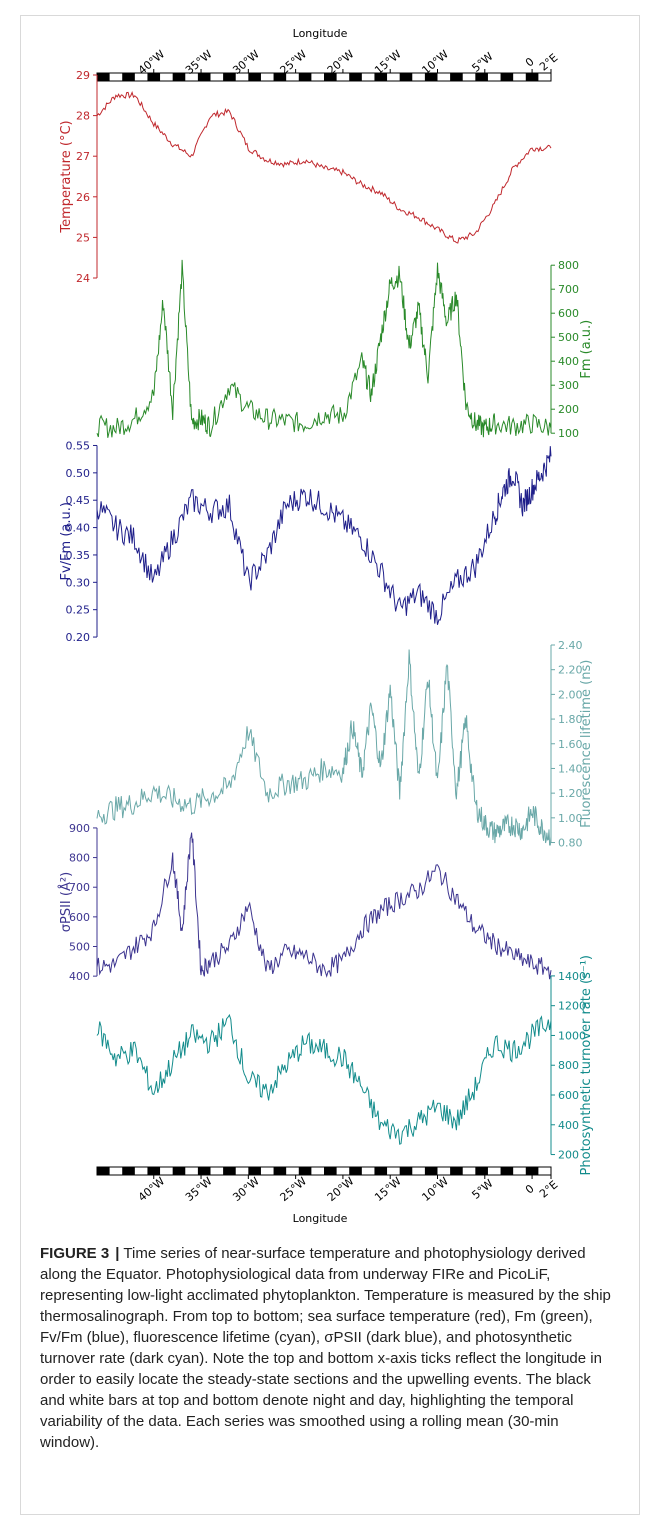 This screenshot has width=657, height=1523. I want to click on panel-1-y-tick-label: 25, so click(83, 237).